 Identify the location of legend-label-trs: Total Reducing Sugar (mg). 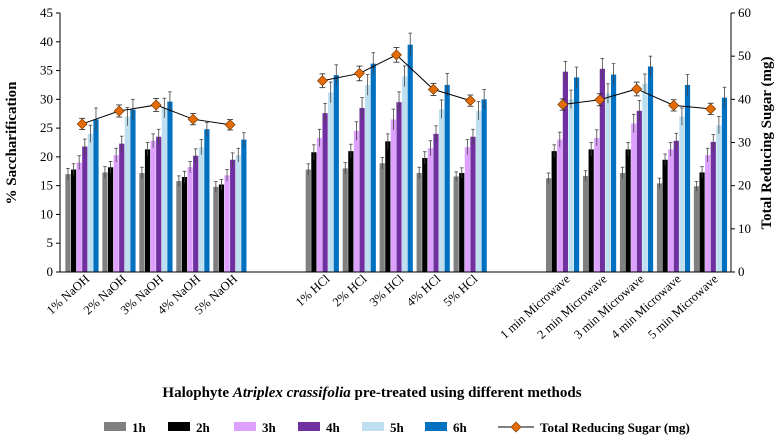
(615, 427).